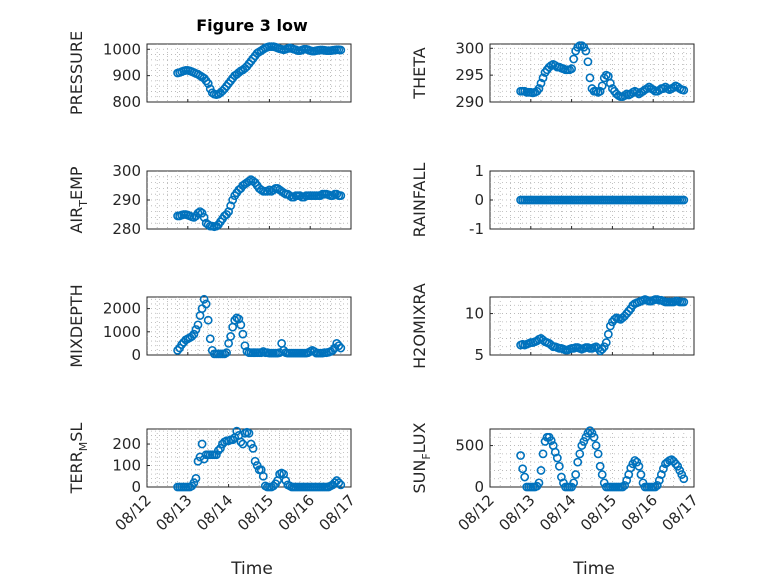  I want to click on y-tick-label: 10, so click(474, 314).